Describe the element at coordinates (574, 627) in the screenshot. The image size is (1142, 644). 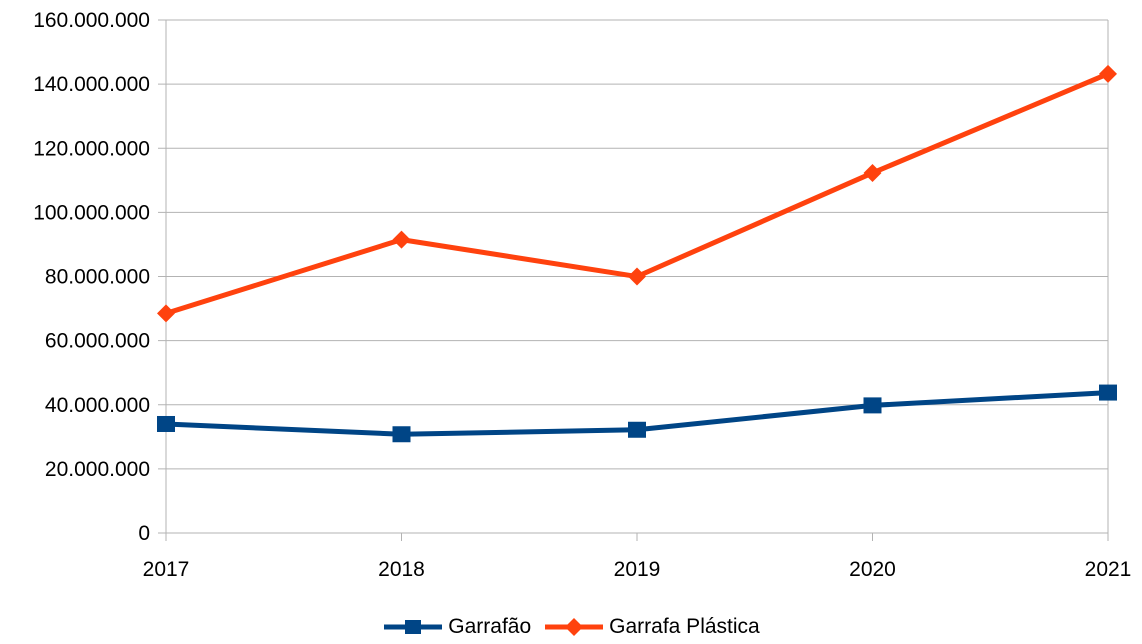
I see `diamond-marker-icon` at that location.